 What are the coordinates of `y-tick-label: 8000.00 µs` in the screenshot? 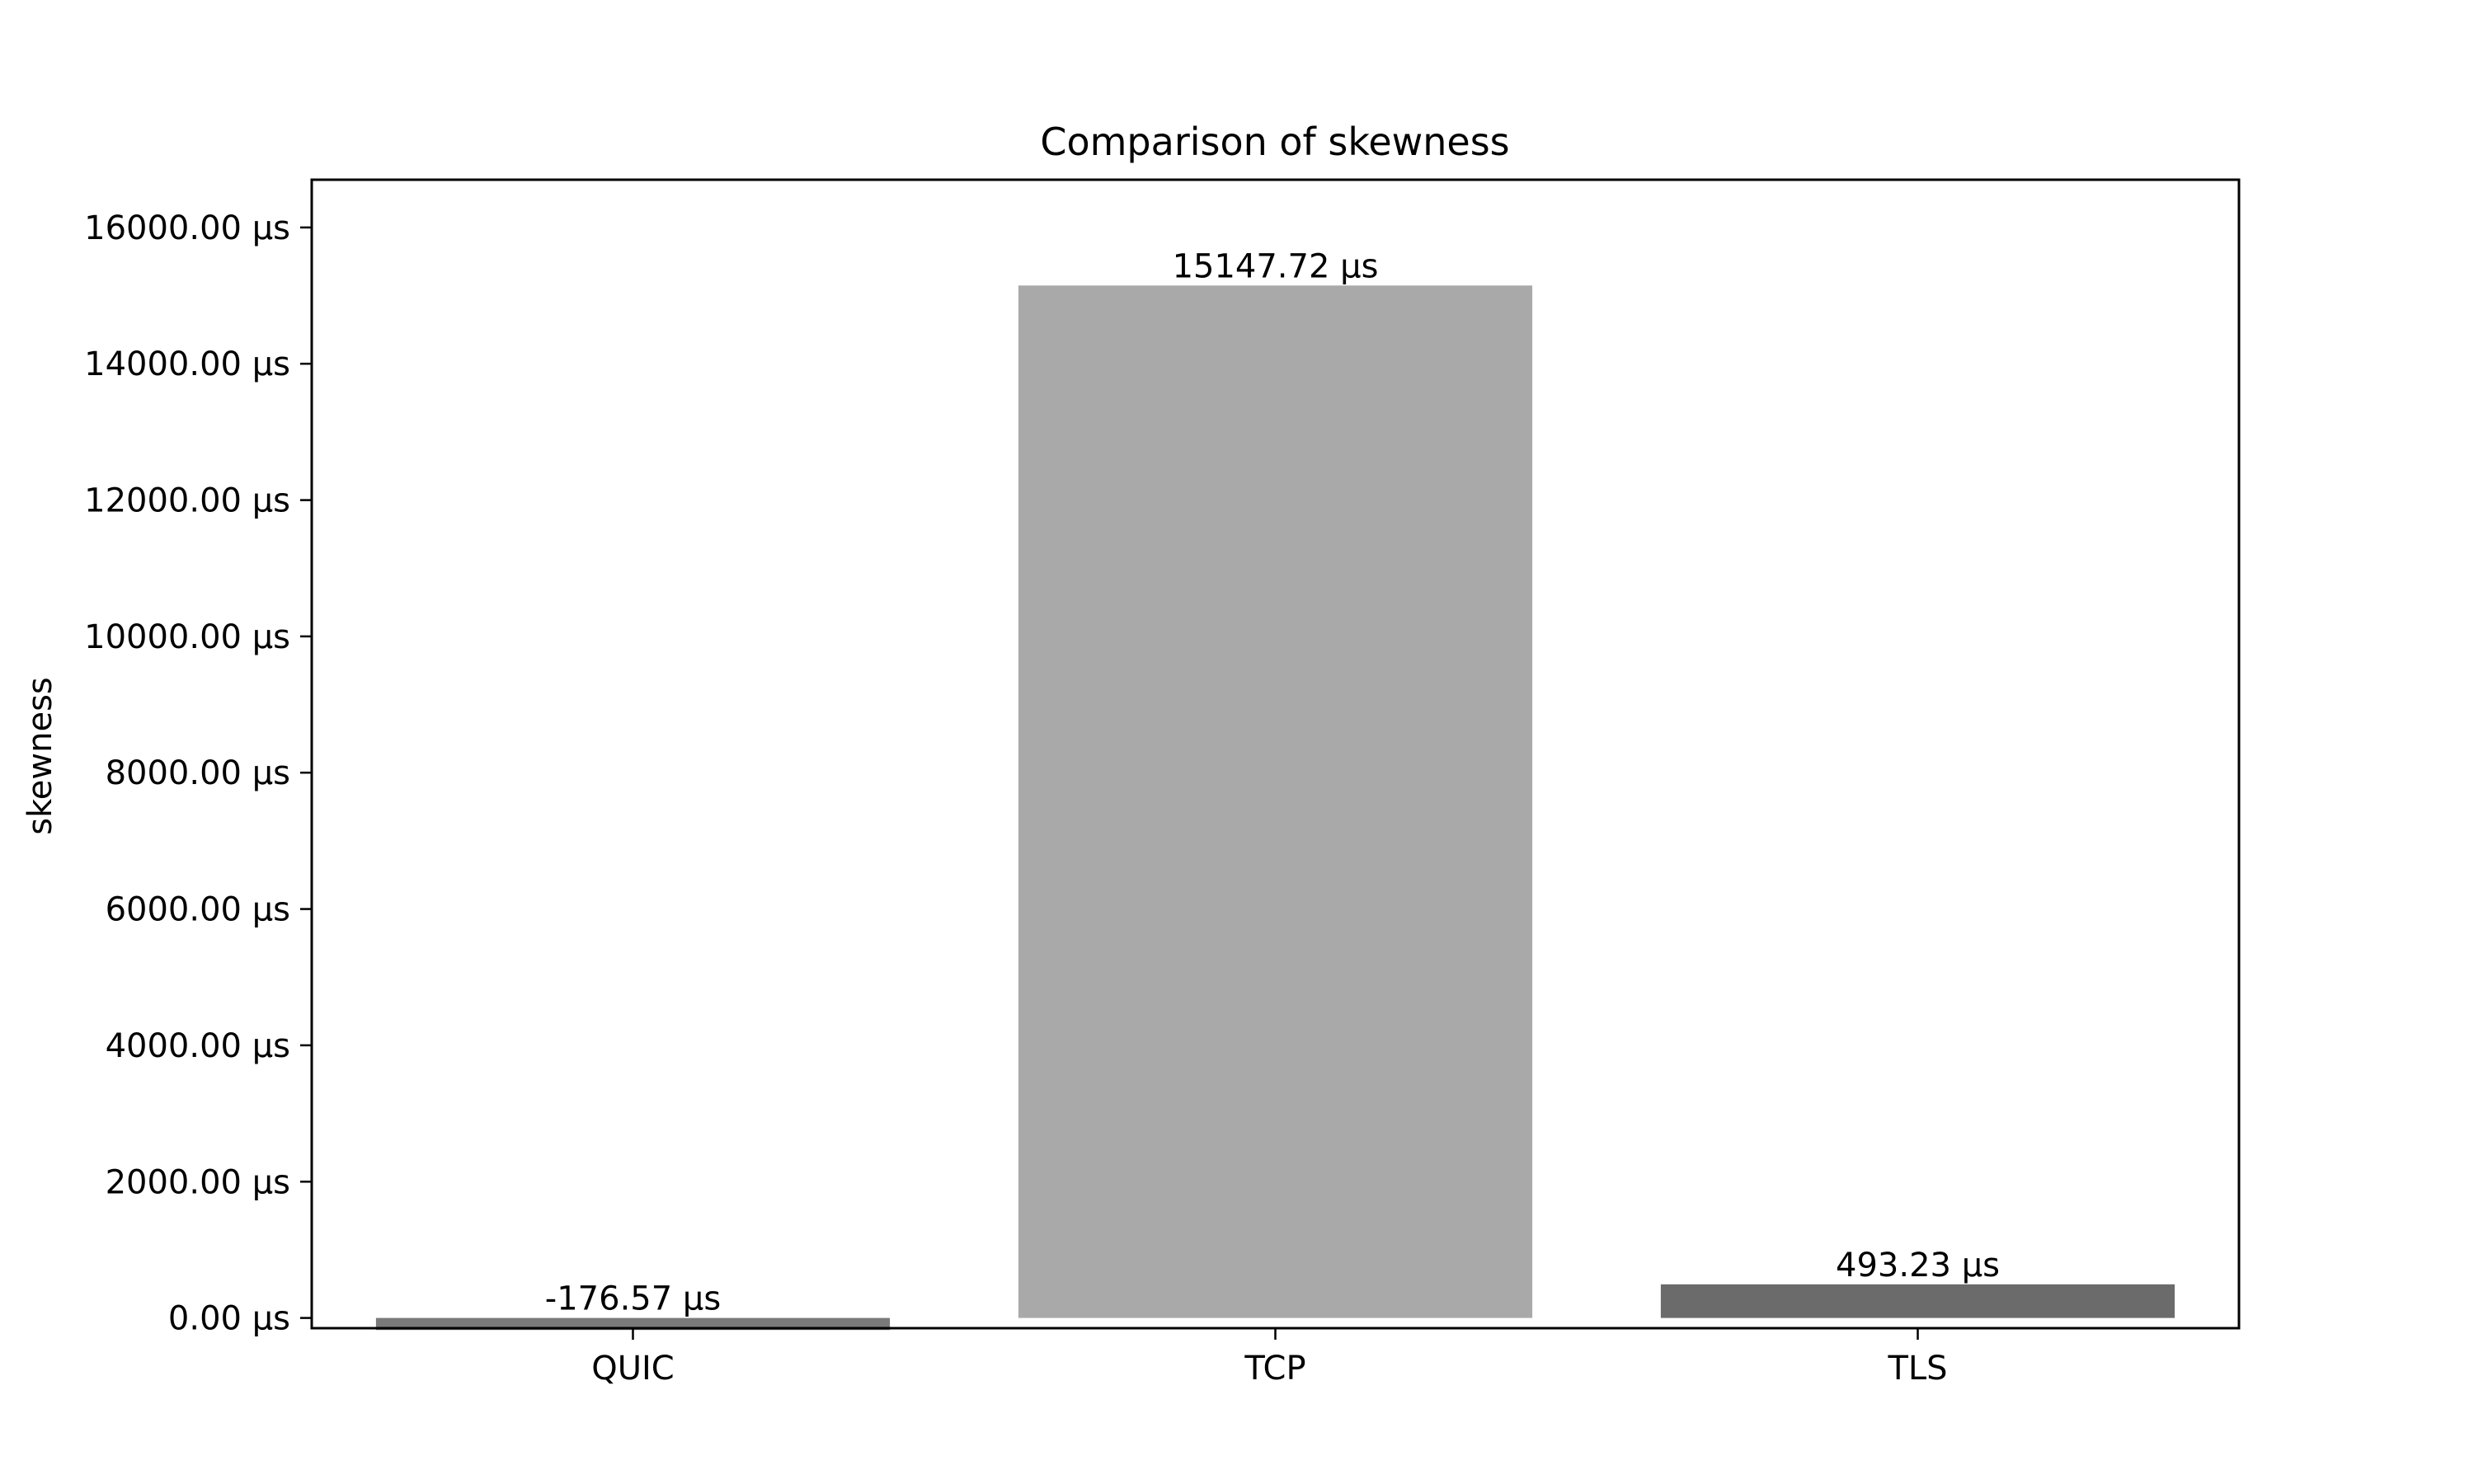 It's located at (198, 773).